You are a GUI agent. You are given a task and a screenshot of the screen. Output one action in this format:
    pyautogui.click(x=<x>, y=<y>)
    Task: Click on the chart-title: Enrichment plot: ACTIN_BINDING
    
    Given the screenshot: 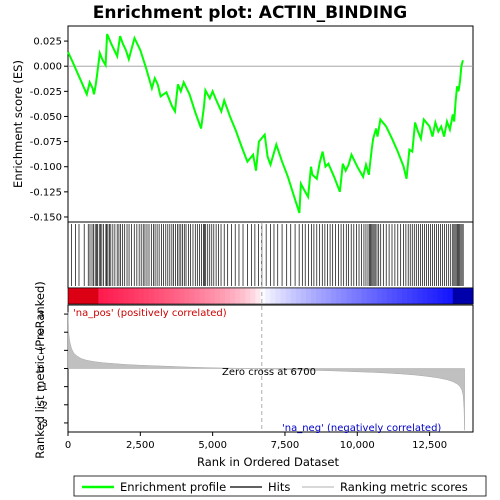 What is the action you would take?
    pyautogui.click(x=250, y=13)
    